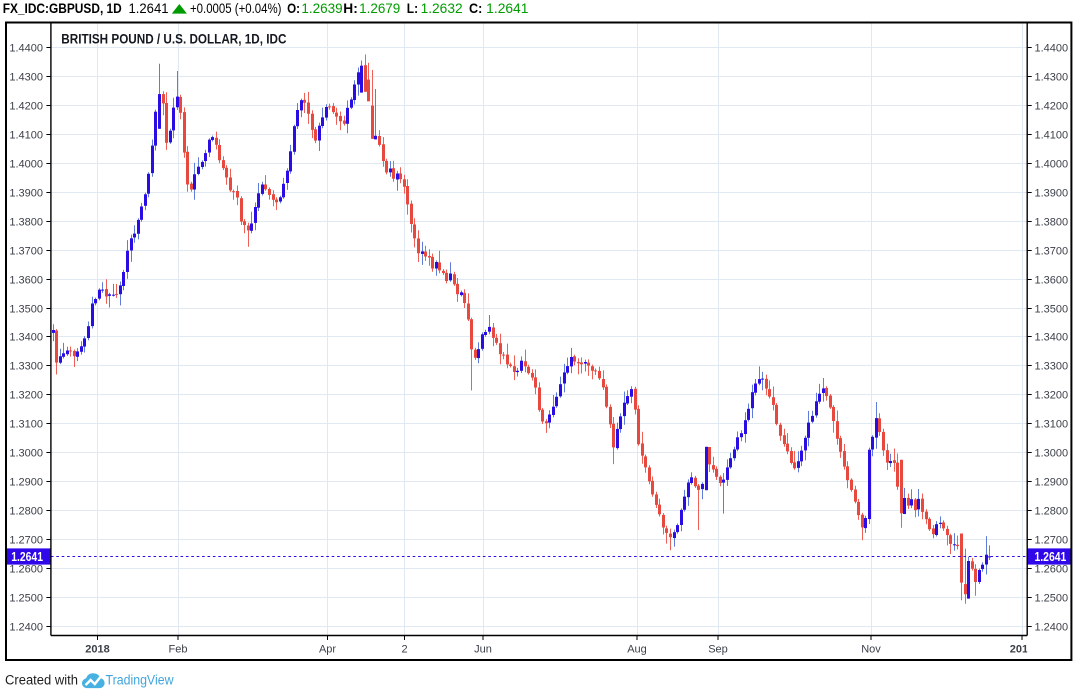 The height and width of the screenshot is (697, 1079). What do you see at coordinates (236, 8) in the screenshot?
I see `svg-text: +0.0005 (+0.04%)` at bounding box center [236, 8].